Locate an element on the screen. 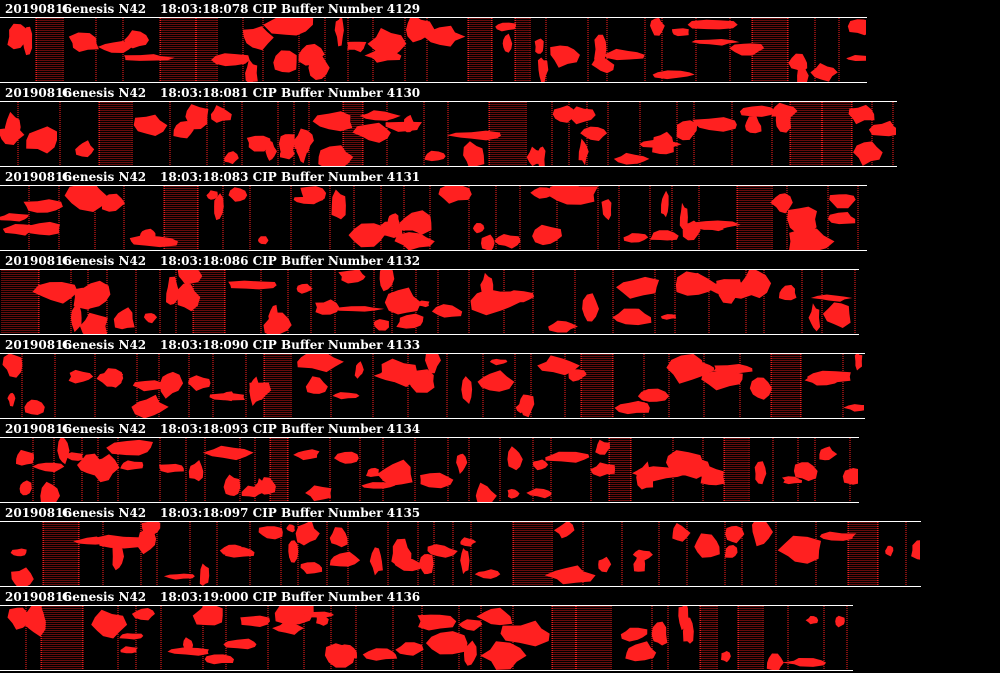 The height and width of the screenshot is (673, 1000). particle-image-canvas is located at coordinates (429, 218).